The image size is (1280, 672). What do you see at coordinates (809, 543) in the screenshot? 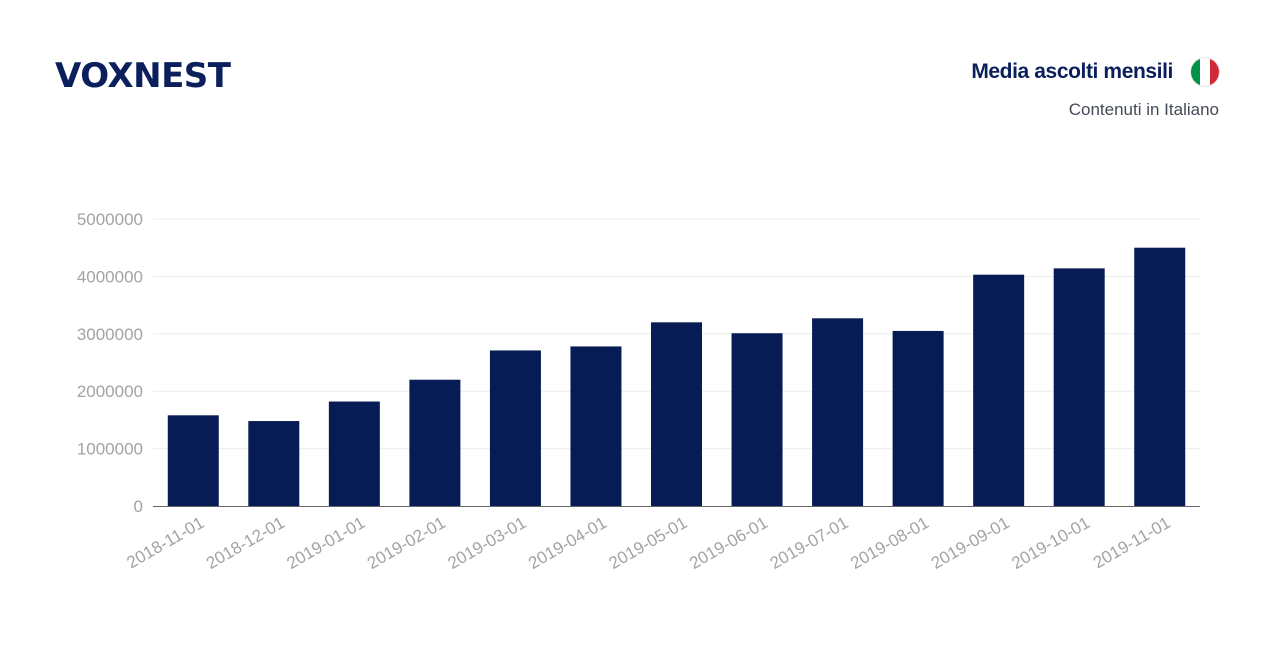
I see `x-tick-label: 2019-07-01` at bounding box center [809, 543].